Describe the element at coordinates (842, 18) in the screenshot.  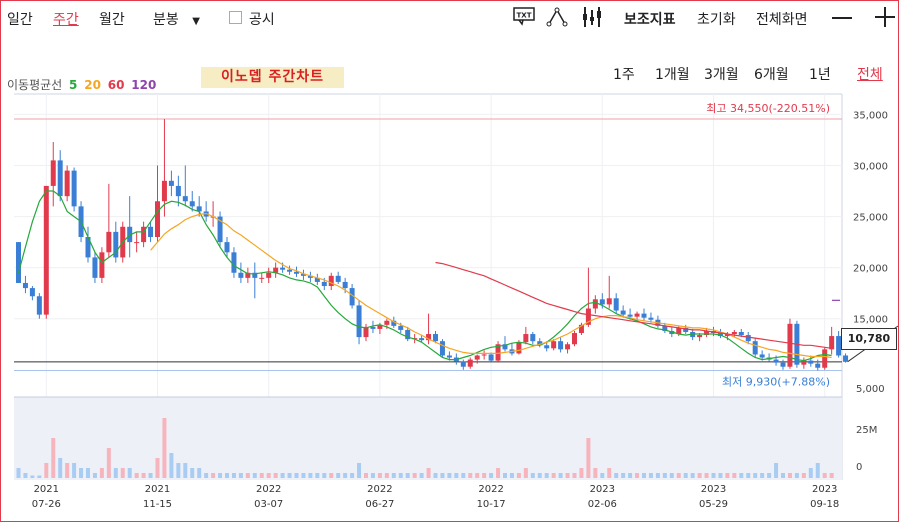
I see `minimize-icon` at that location.